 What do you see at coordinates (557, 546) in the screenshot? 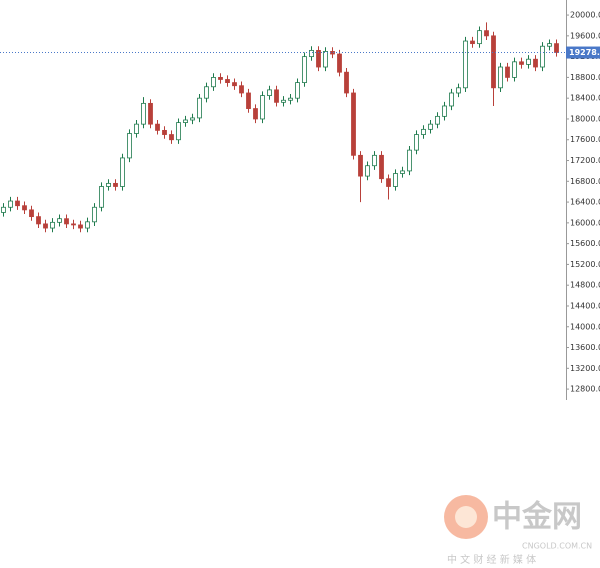
I see `watermark-site: CNGOLD.COM.CN` at bounding box center [557, 546].